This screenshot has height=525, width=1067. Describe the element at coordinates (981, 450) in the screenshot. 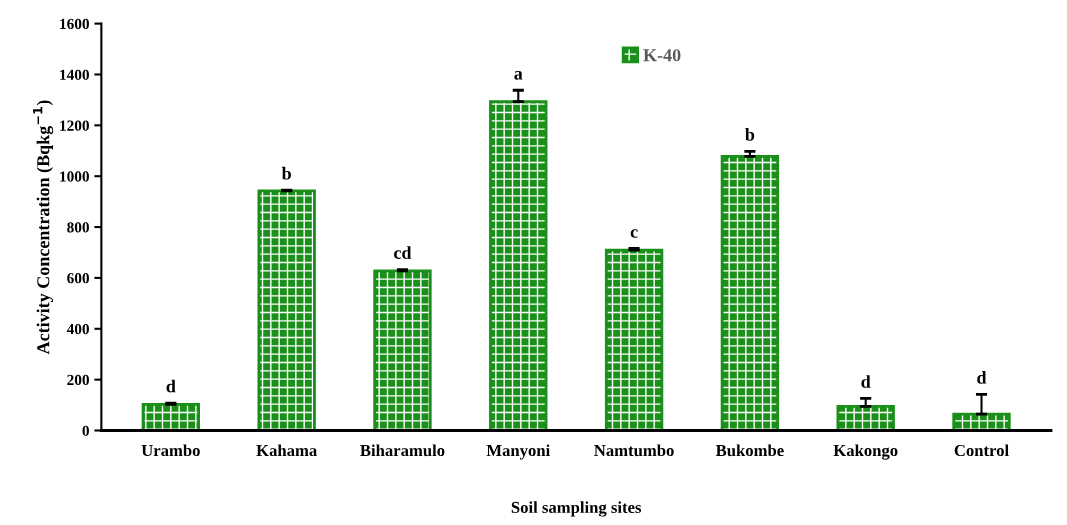

I see `x-tick-label: Control` at that location.